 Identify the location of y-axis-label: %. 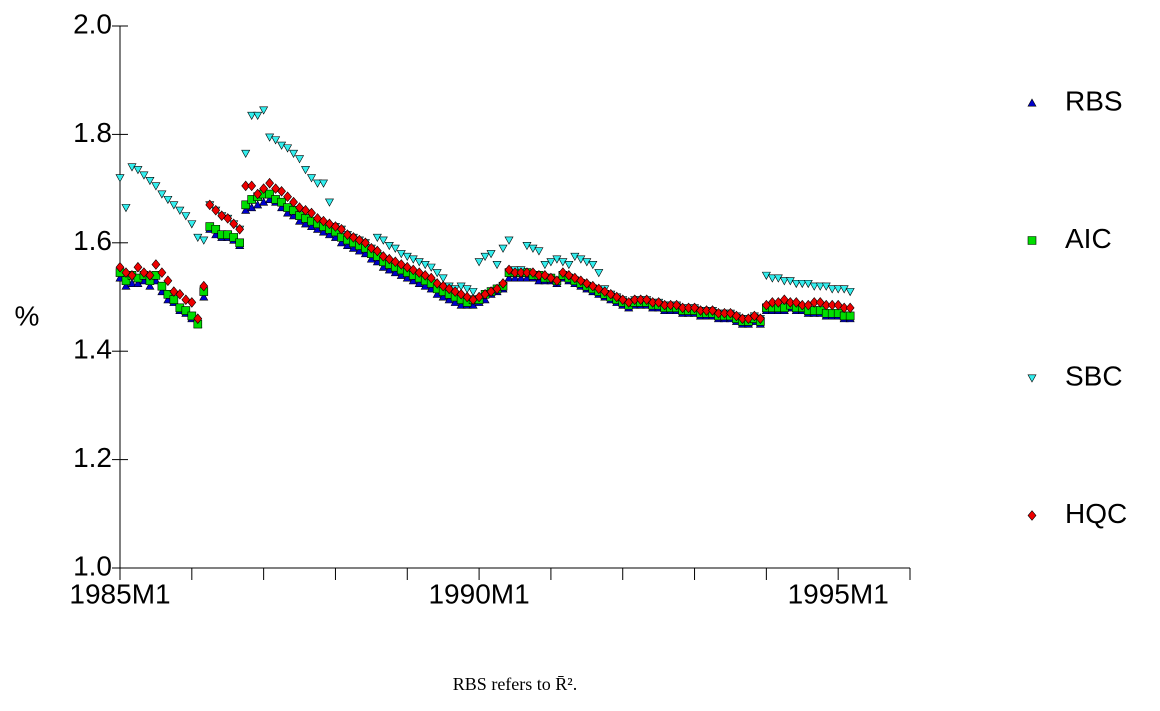
(27, 315).